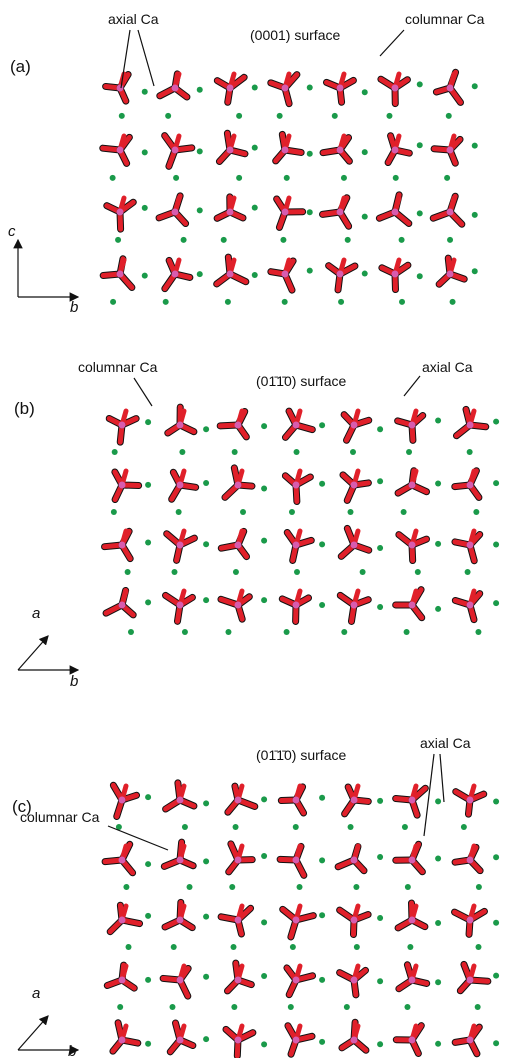 This screenshot has width=507, height=1058. What do you see at coordinates (60, 817) in the screenshot?
I see `annotation: columnar Ca` at bounding box center [60, 817].